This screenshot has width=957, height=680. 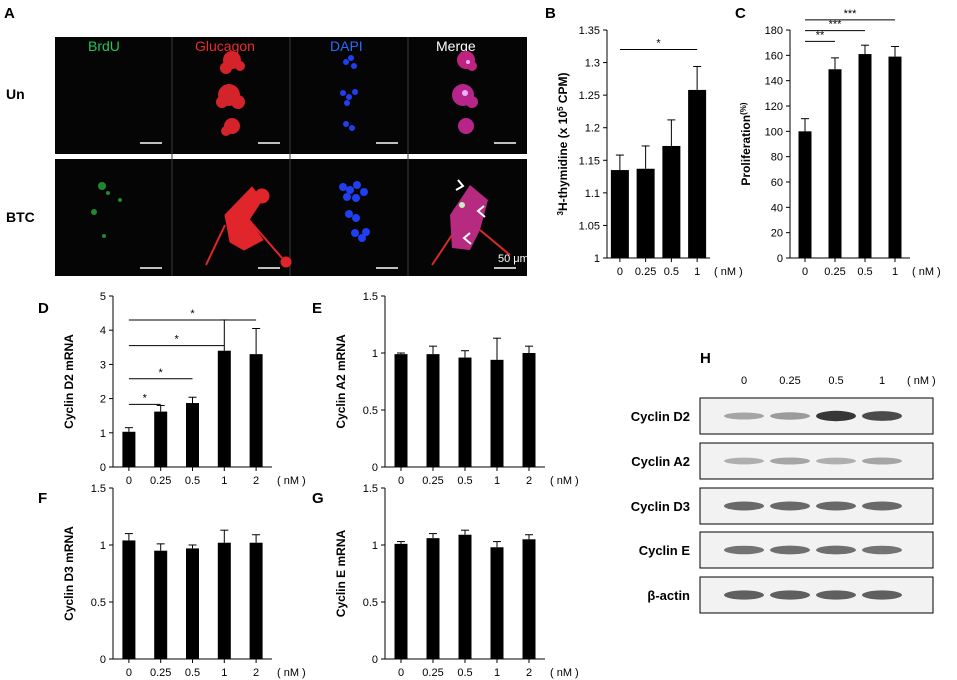 What do you see at coordinates (589, 31) in the screenshot?
I see `y-tick-label: 1.35` at bounding box center [589, 31].